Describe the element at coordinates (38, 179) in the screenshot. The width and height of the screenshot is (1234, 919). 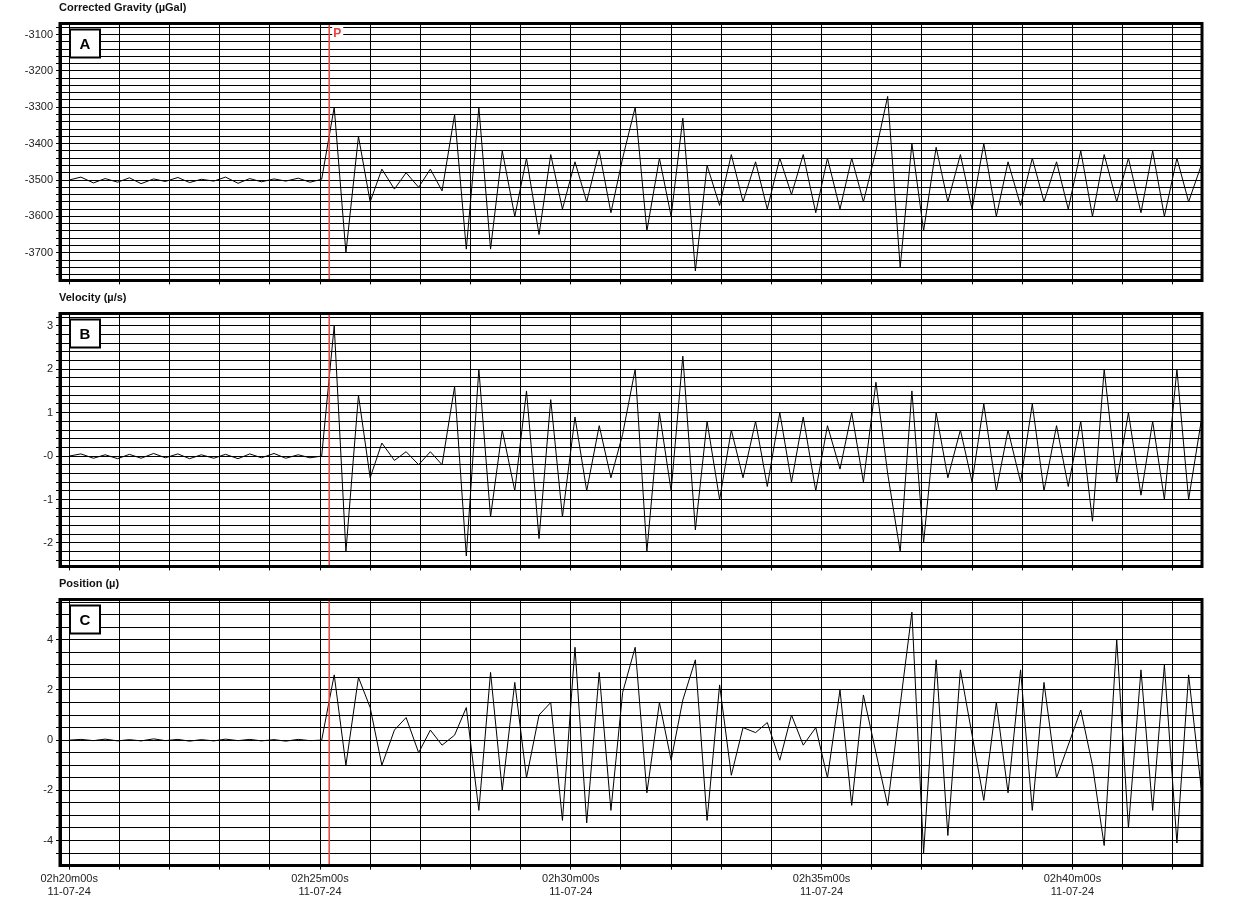
I see `y-tick-label: -3500` at that location.